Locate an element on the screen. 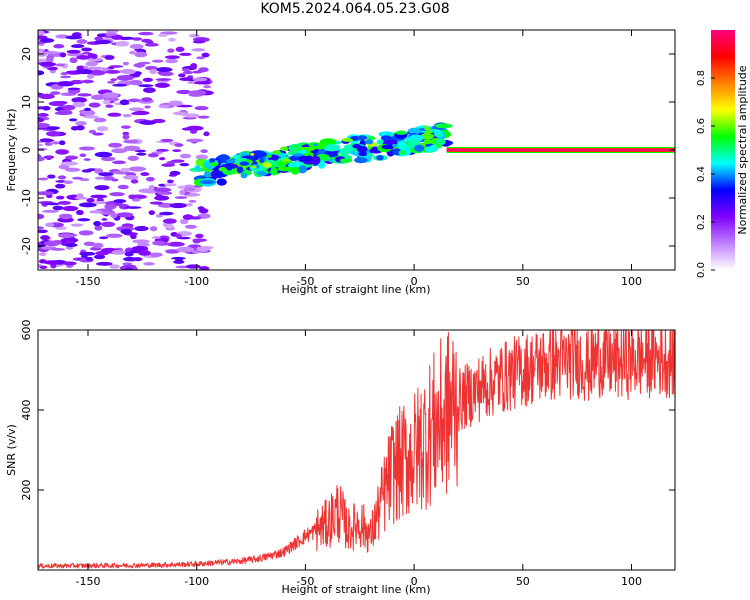  spectrogram-xtick-label: 100 is located at coordinates (631, 281).